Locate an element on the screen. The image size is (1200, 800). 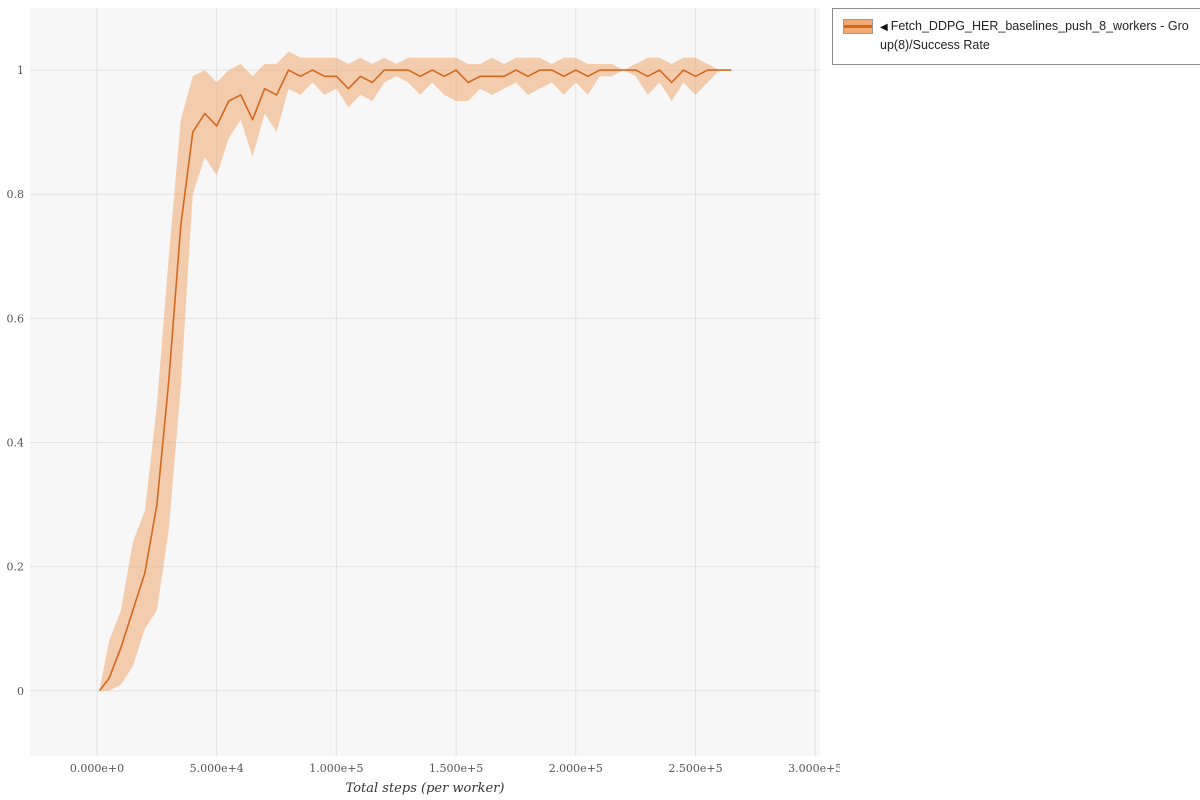
x-tick-label: 1.000e+5 is located at coordinates (336, 768).